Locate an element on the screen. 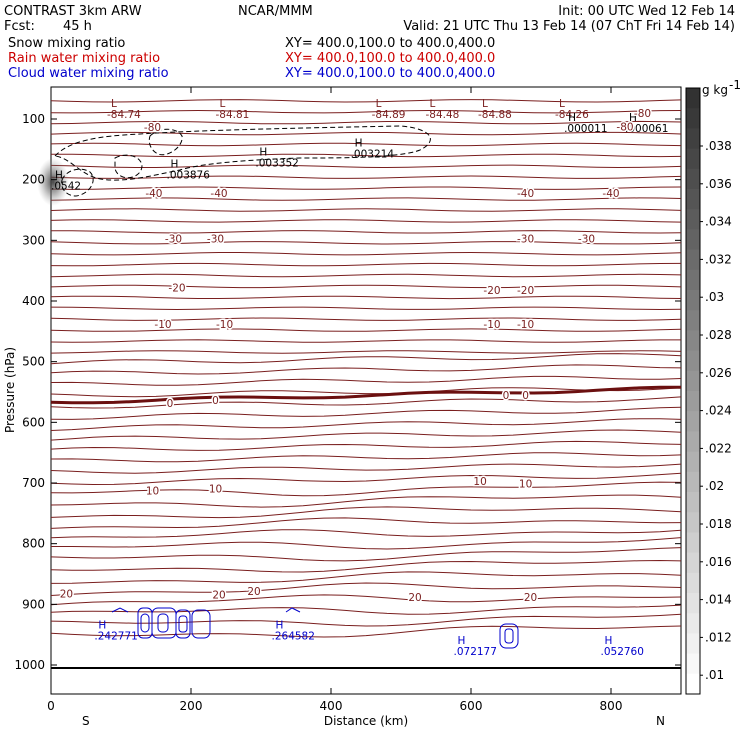 This screenshot has width=740, height=740. cloud-water-cell-5-inner is located at coordinates (509, 636).